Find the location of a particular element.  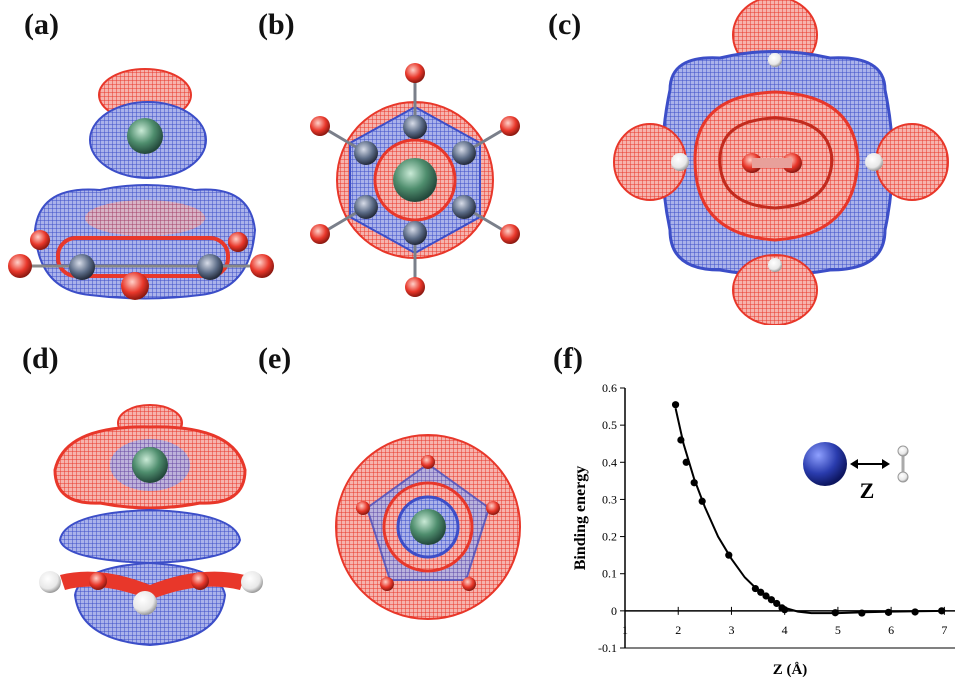

inset-h-atom-top is located at coordinates (903, 451).